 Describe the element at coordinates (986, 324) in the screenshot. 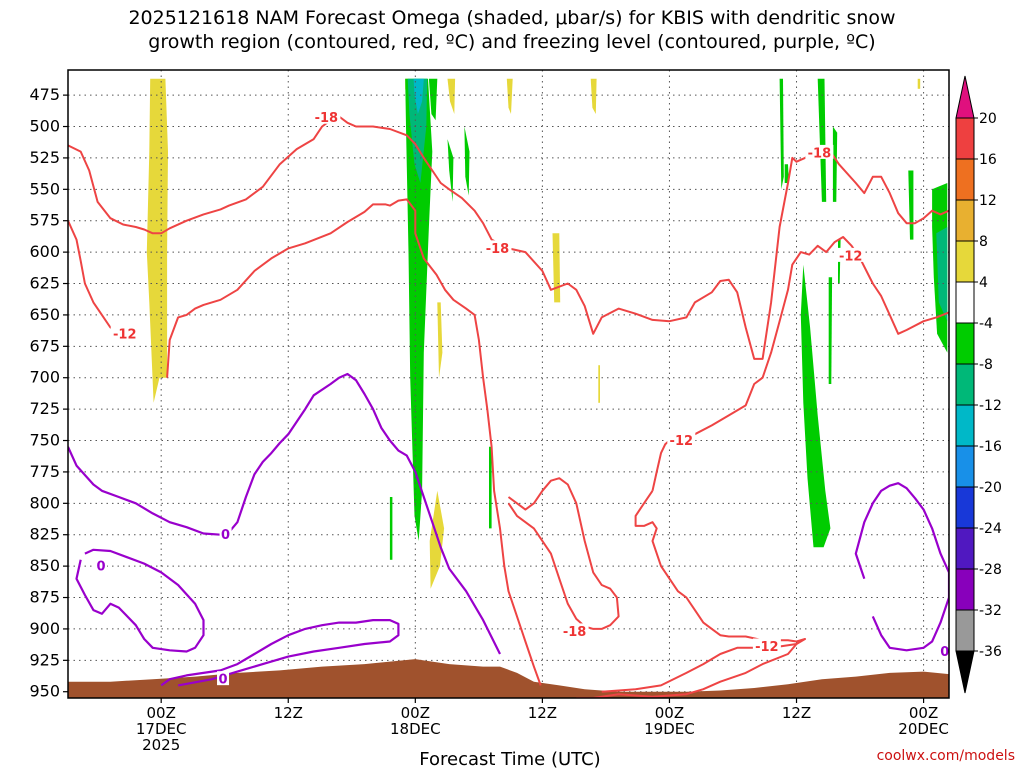

I see `colorbar-tick-label: -4` at that location.